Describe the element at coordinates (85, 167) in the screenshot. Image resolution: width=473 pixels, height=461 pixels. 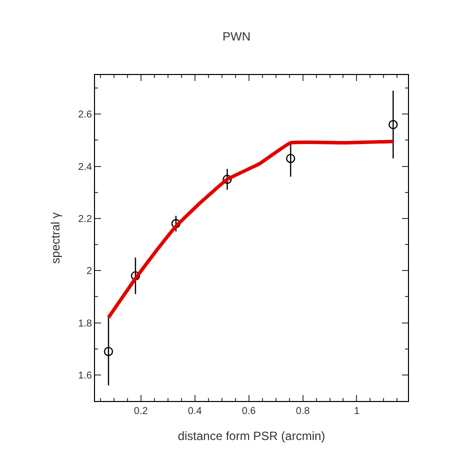
I see `y-tick-label: 2.4` at that location.